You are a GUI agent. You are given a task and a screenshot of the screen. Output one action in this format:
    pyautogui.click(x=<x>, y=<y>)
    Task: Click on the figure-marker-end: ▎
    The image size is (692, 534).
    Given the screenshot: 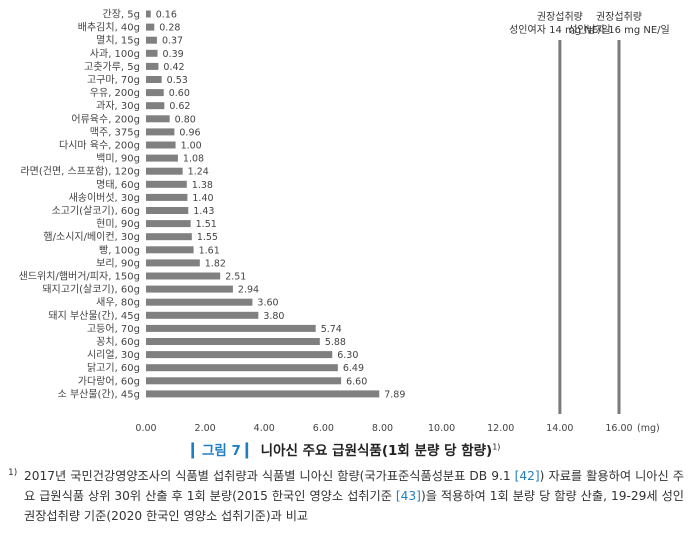 What is the action you would take?
    pyautogui.click(x=248, y=451)
    